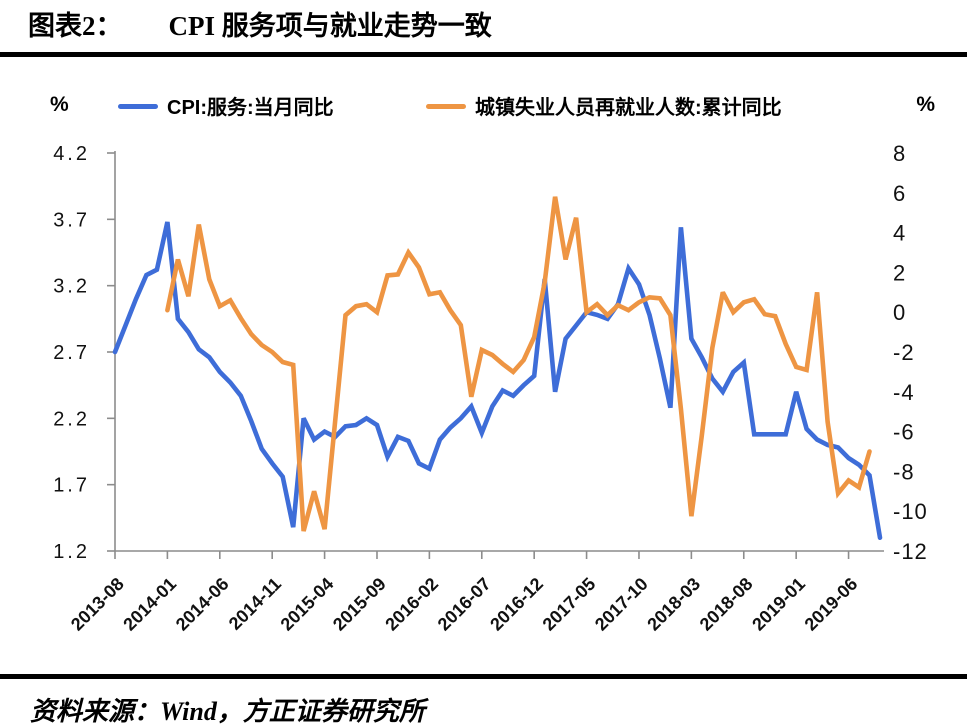  Describe the element at coordinates (831, 604) in the screenshot. I see `x-axis-tick-label: 2019-06` at that location.